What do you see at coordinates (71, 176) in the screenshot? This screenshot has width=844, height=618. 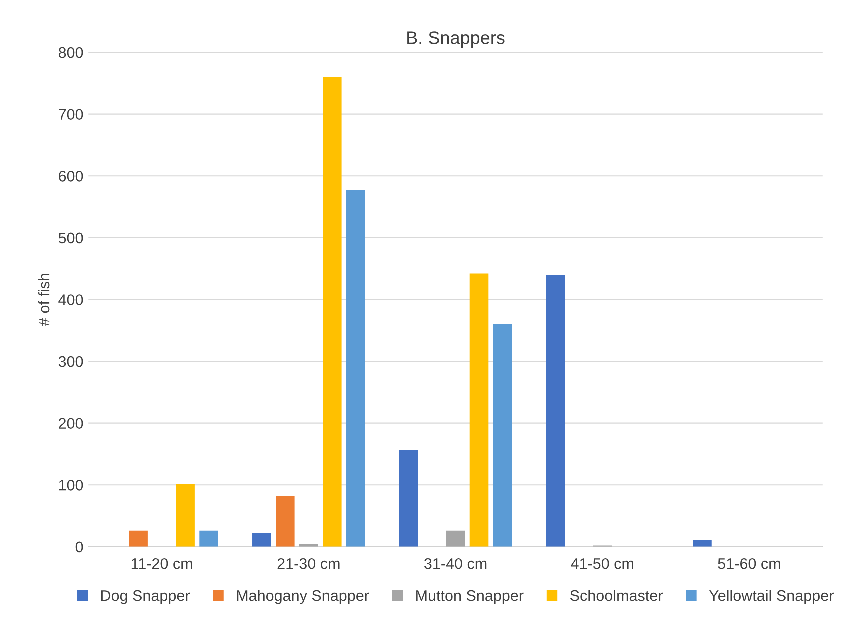 I see `y-tick-label: 600` at bounding box center [71, 176].